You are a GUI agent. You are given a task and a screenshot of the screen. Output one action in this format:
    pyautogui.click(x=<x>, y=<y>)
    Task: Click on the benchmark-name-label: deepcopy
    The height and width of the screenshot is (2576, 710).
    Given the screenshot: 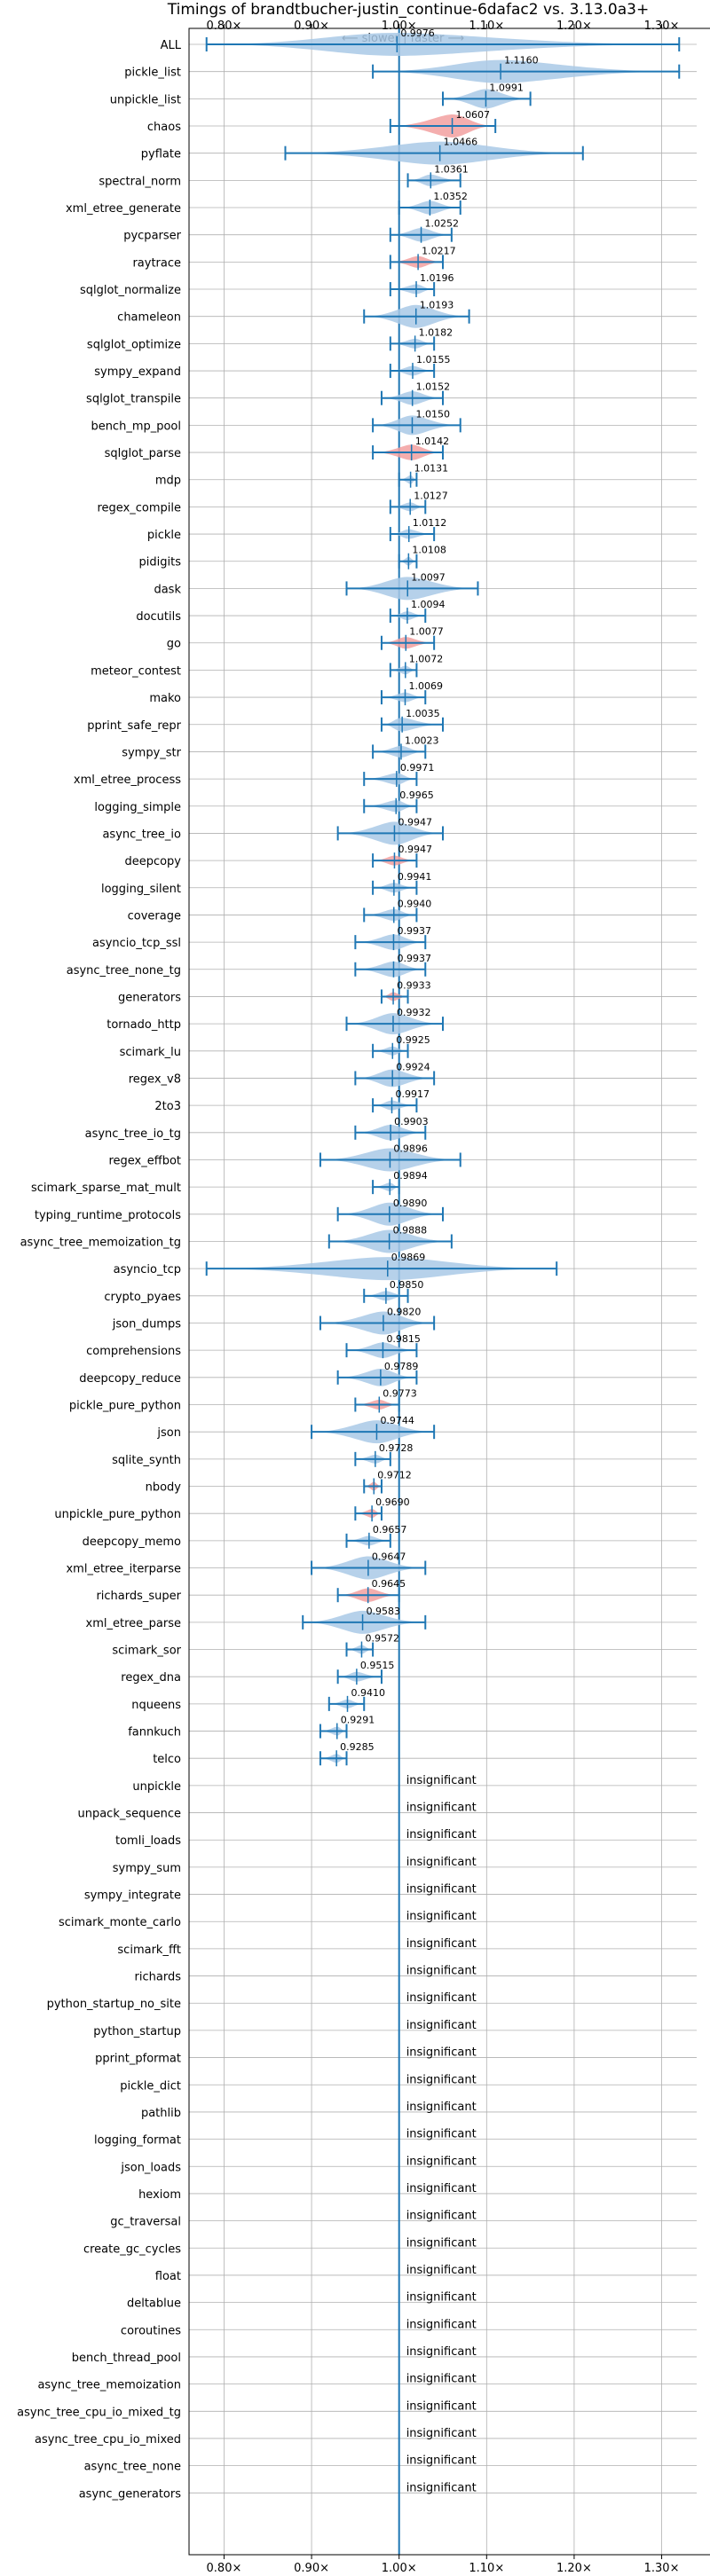 What is the action you would take?
    pyautogui.click(x=152, y=861)
    